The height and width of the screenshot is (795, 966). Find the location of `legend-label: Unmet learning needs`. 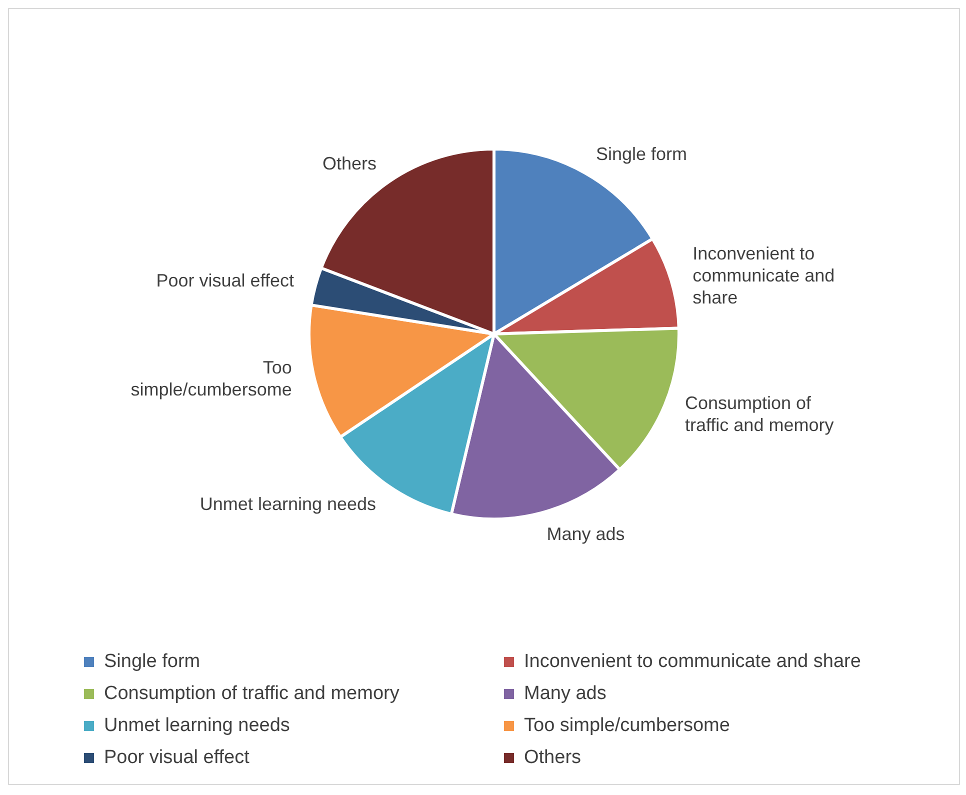

legend-label: Unmet learning needs is located at coordinates (197, 726).